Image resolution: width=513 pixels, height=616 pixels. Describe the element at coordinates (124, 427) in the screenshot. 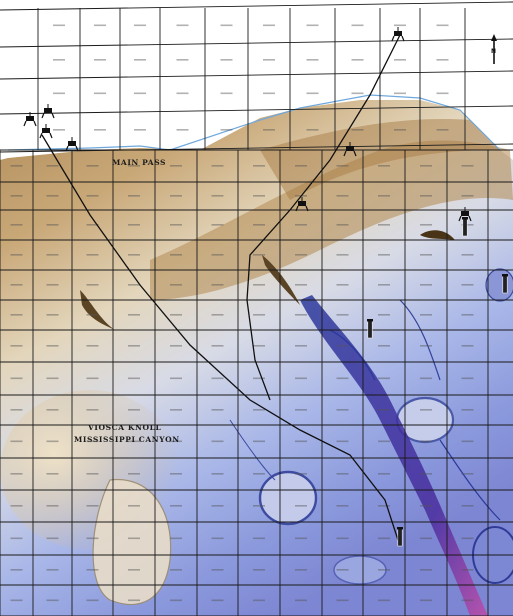

I see `area-label-viosca-knoll: VIOSCA KNOLL` at that location.